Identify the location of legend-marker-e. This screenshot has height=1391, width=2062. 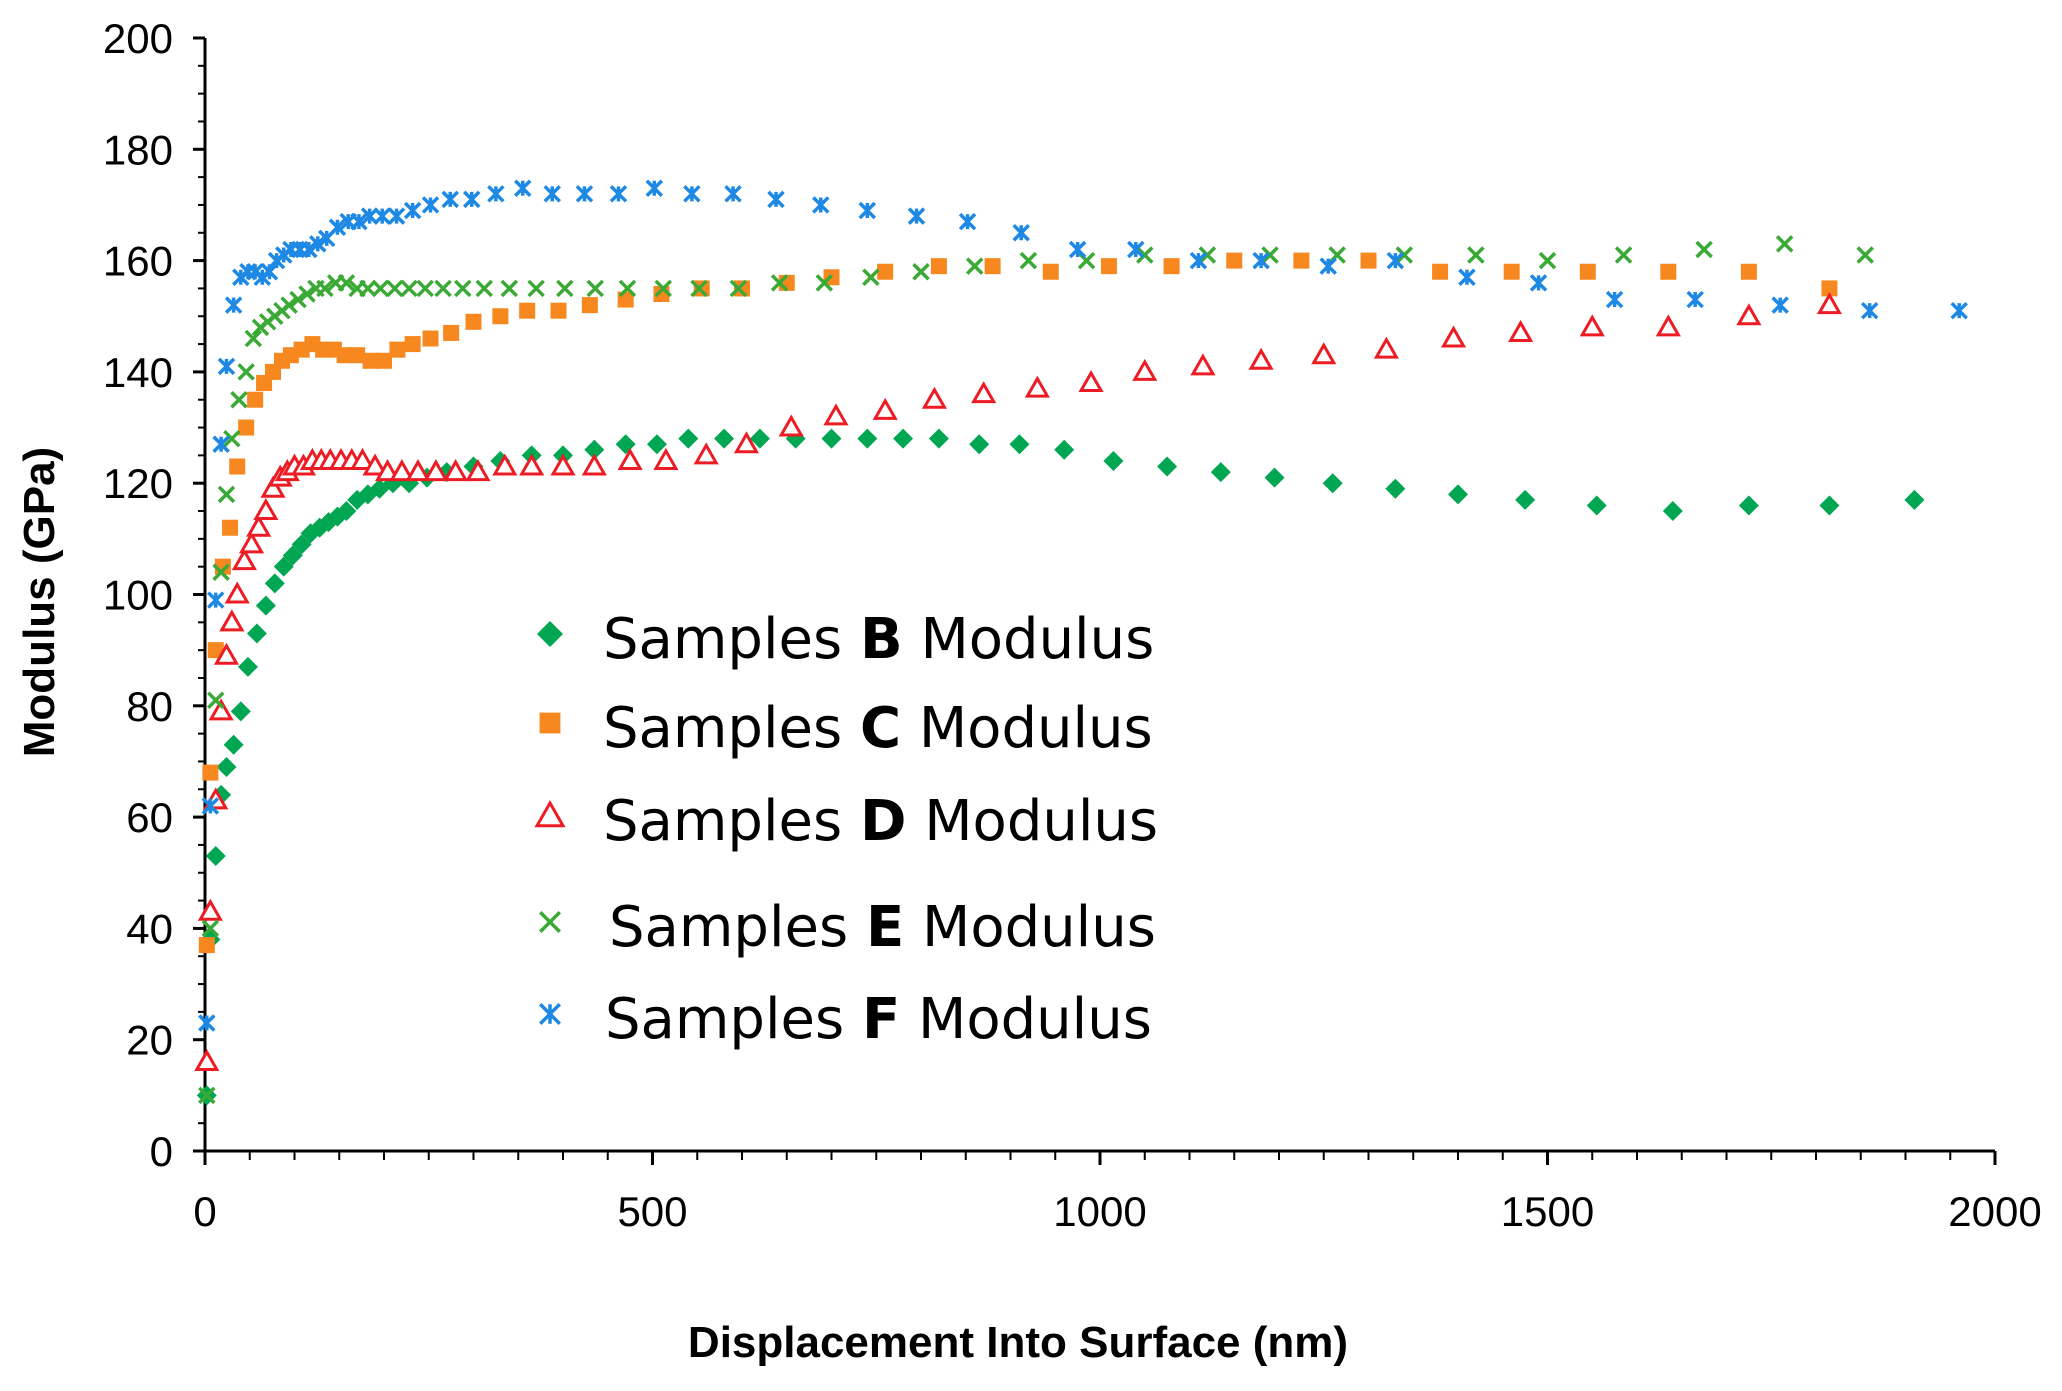
(550, 922).